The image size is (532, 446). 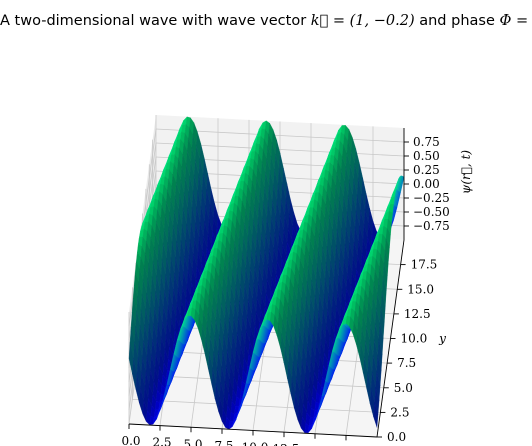 I want to click on title-phi-symbol: Φ, so click(x=505, y=21).